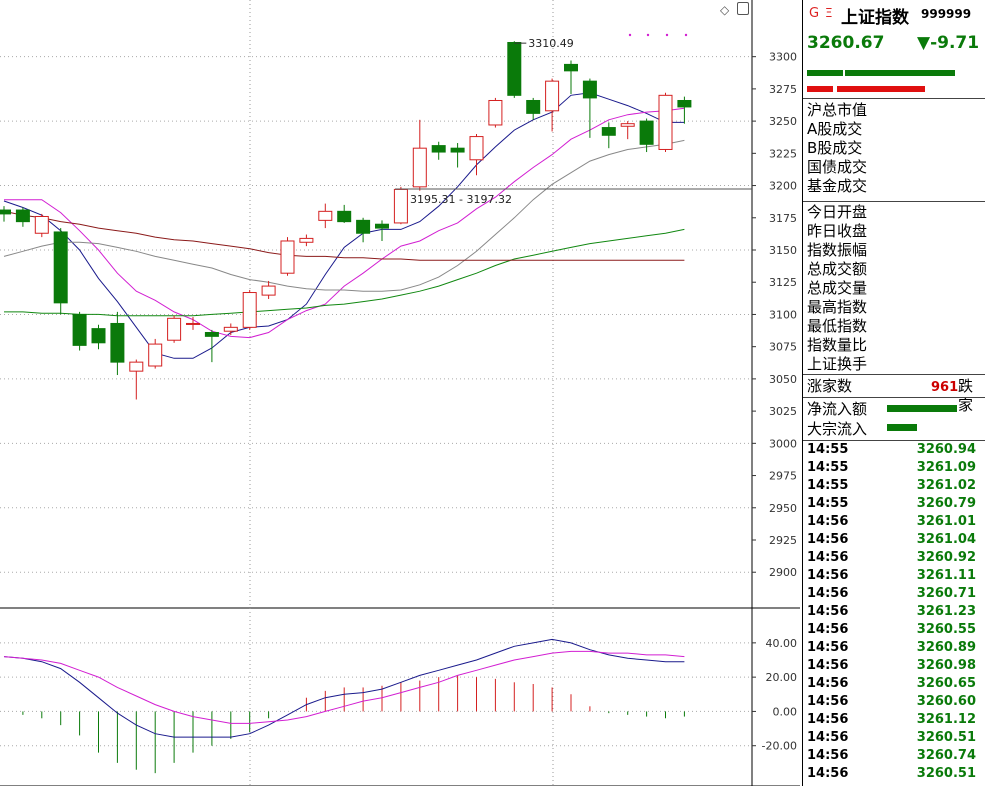 This screenshot has width=985, height=786. I want to click on index-price: 3260.67, so click(846, 43).